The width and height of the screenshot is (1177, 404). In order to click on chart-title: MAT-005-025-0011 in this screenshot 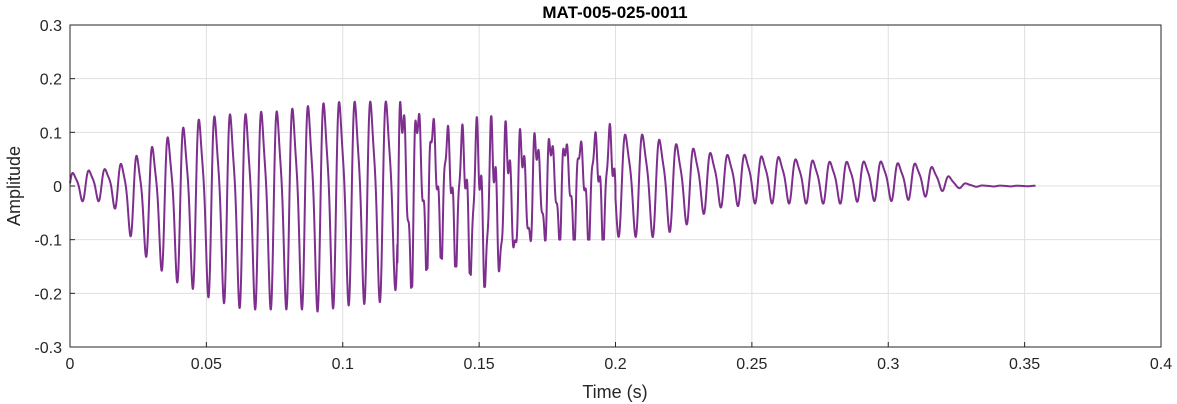, I will do `click(614, 12)`.